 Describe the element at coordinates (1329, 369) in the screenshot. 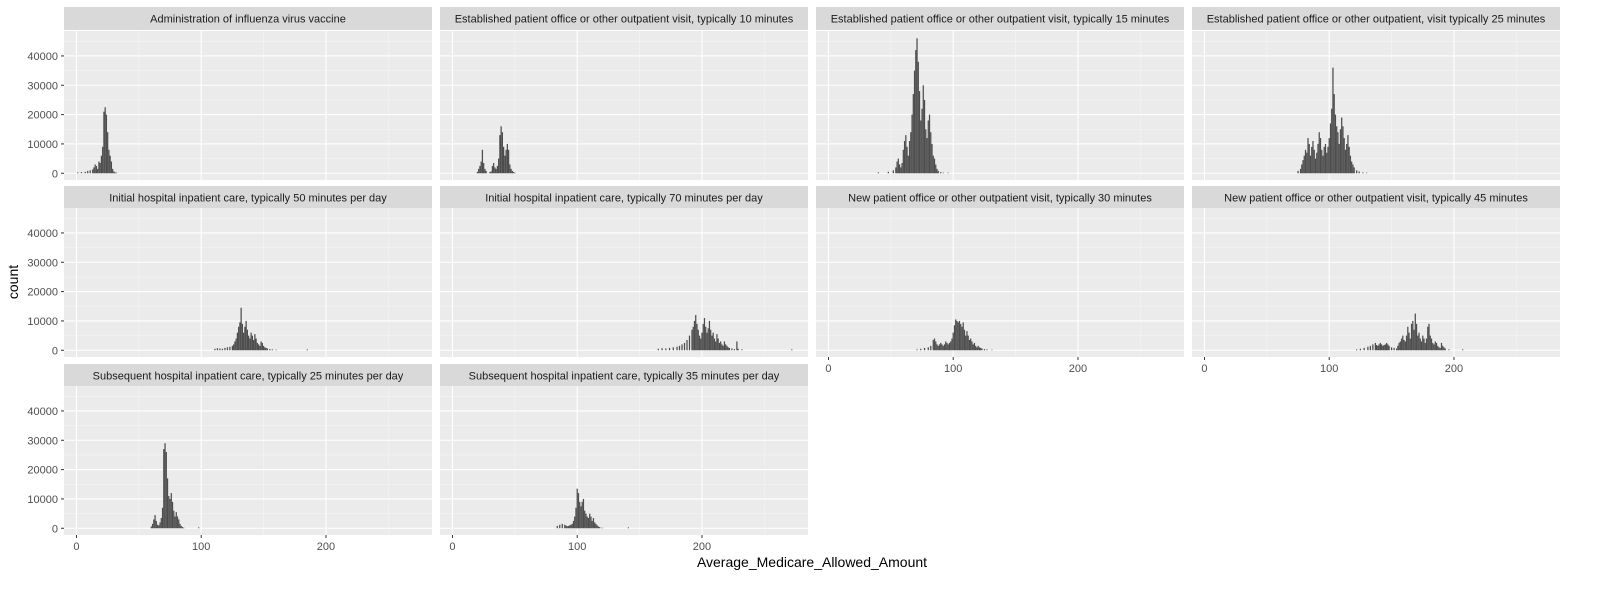

I see `x-tick-label: 100` at that location.